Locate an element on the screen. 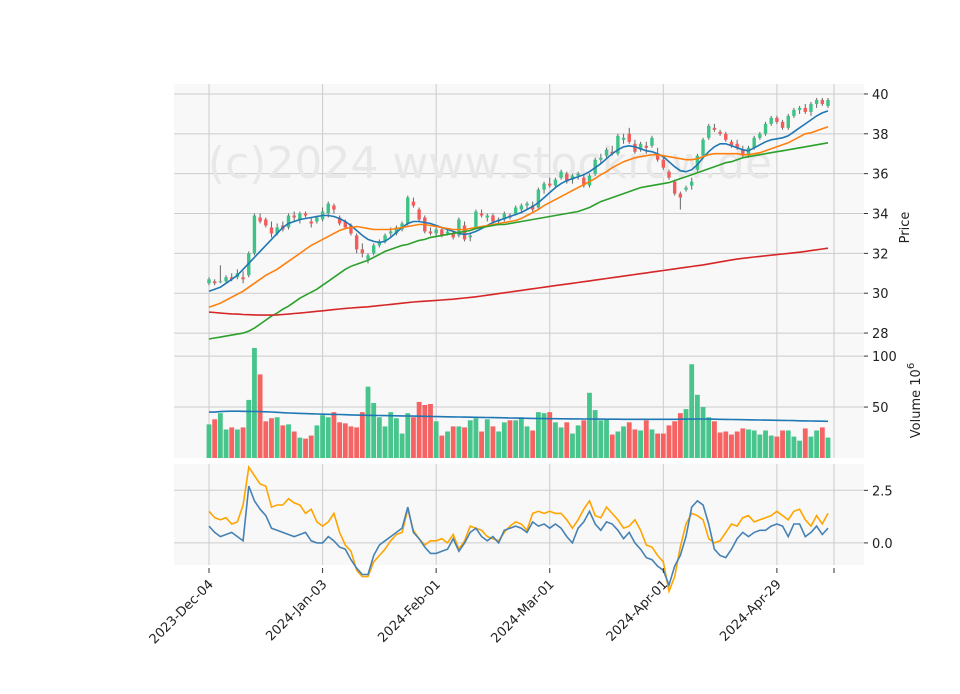  price-tick-label: 36 is located at coordinates (880, 175).